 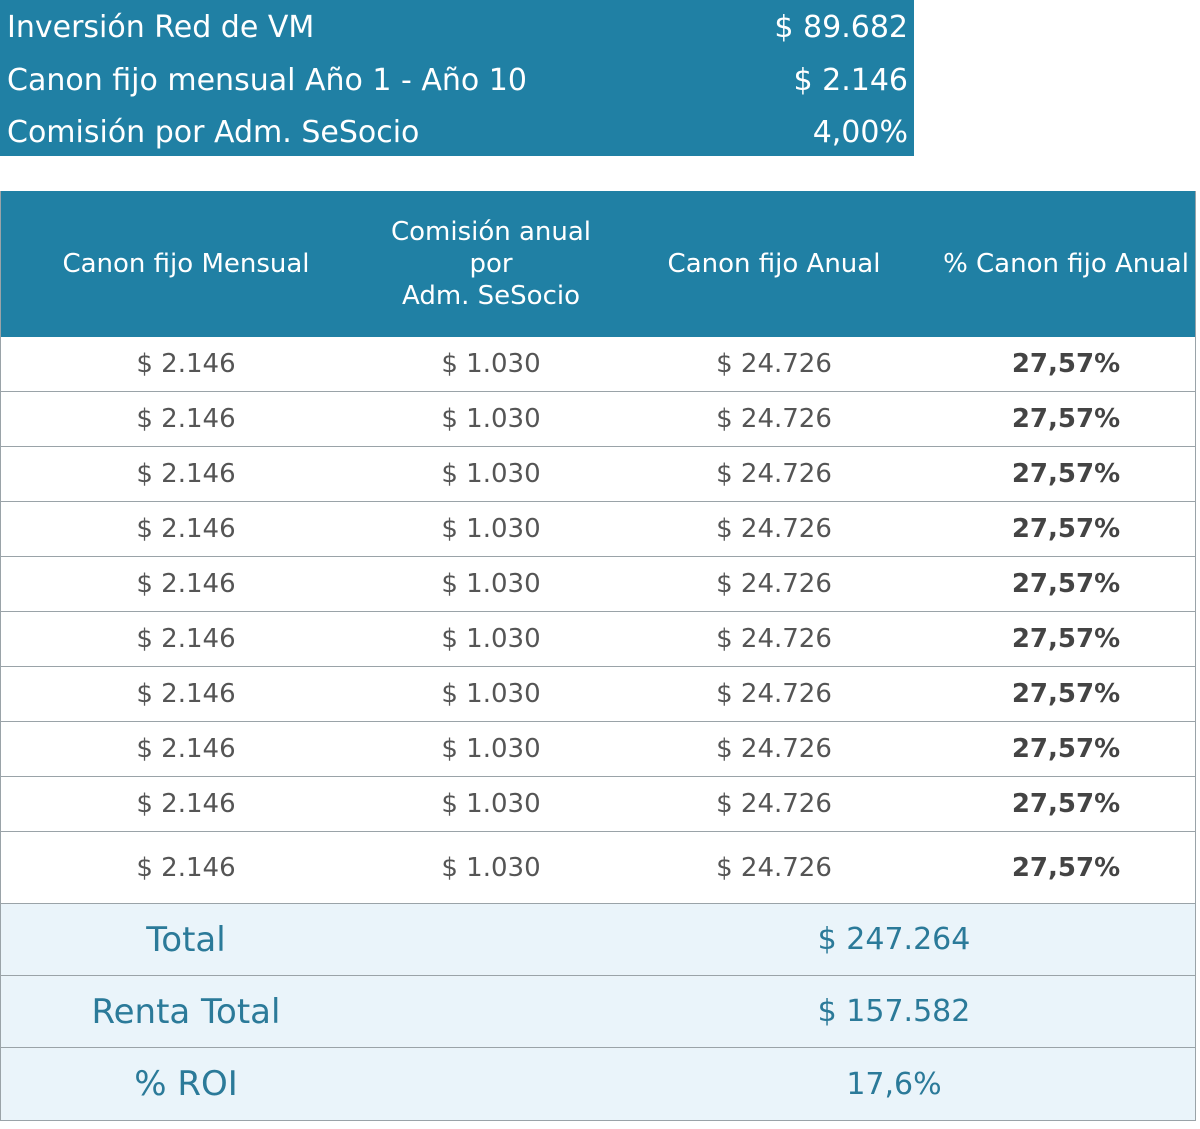 What do you see at coordinates (860, 132) in the screenshot?
I see `summary-value: 4,00%` at bounding box center [860, 132].